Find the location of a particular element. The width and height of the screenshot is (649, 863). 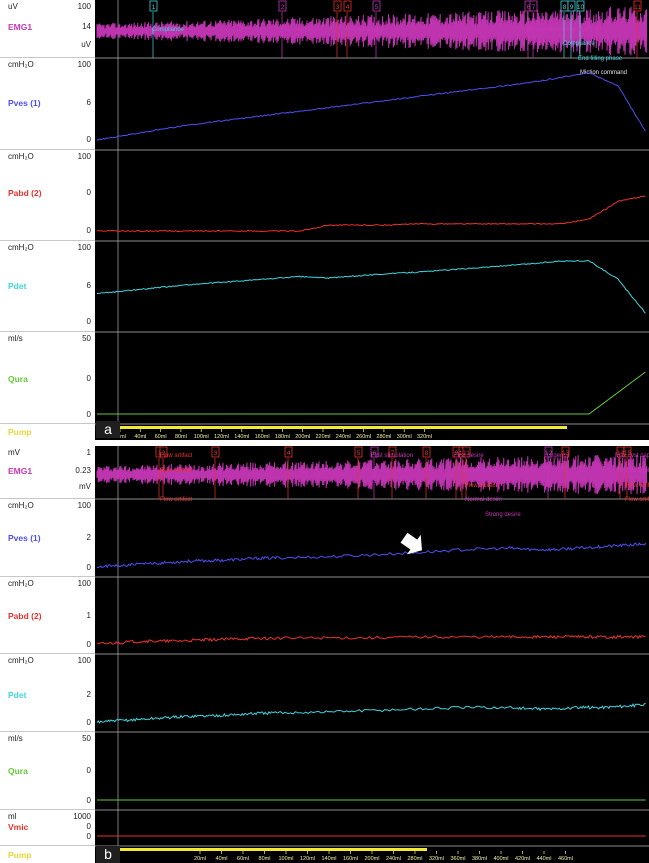

qura-unit: ml/s is located at coordinates (15, 738).